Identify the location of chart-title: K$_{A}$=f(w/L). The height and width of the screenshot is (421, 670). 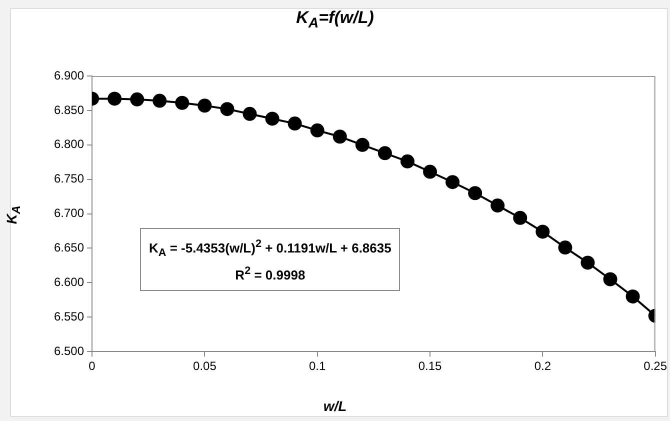
(335, 20).